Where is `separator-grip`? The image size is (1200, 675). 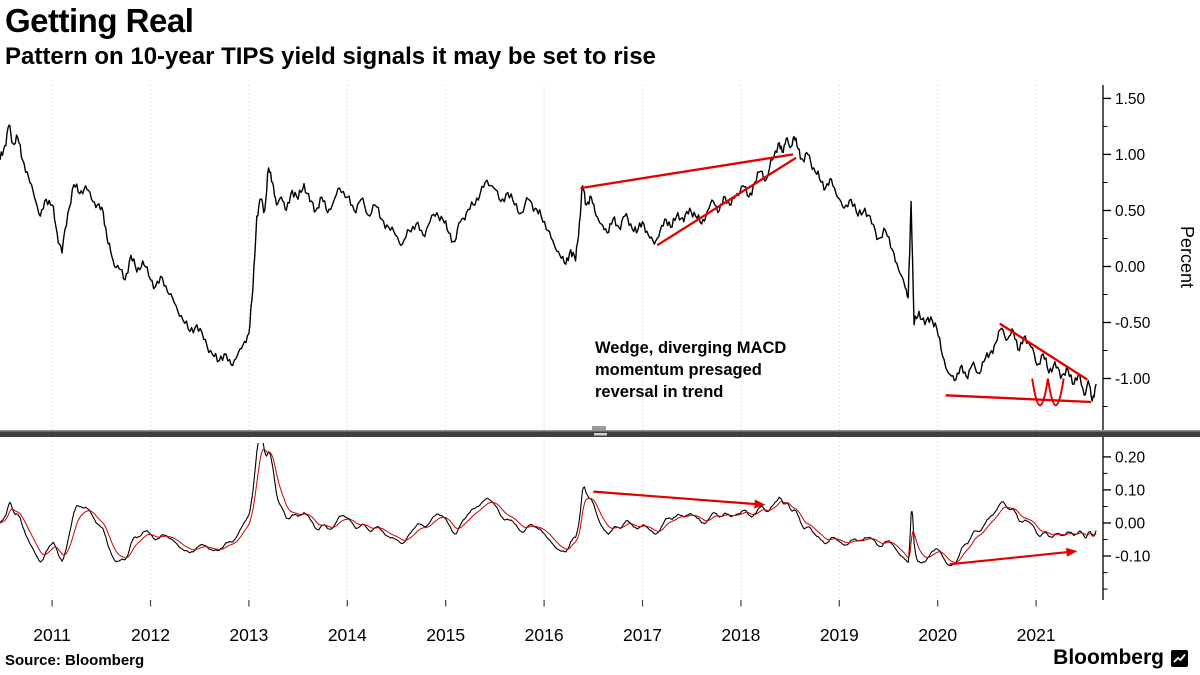 separator-grip is located at coordinates (600, 434).